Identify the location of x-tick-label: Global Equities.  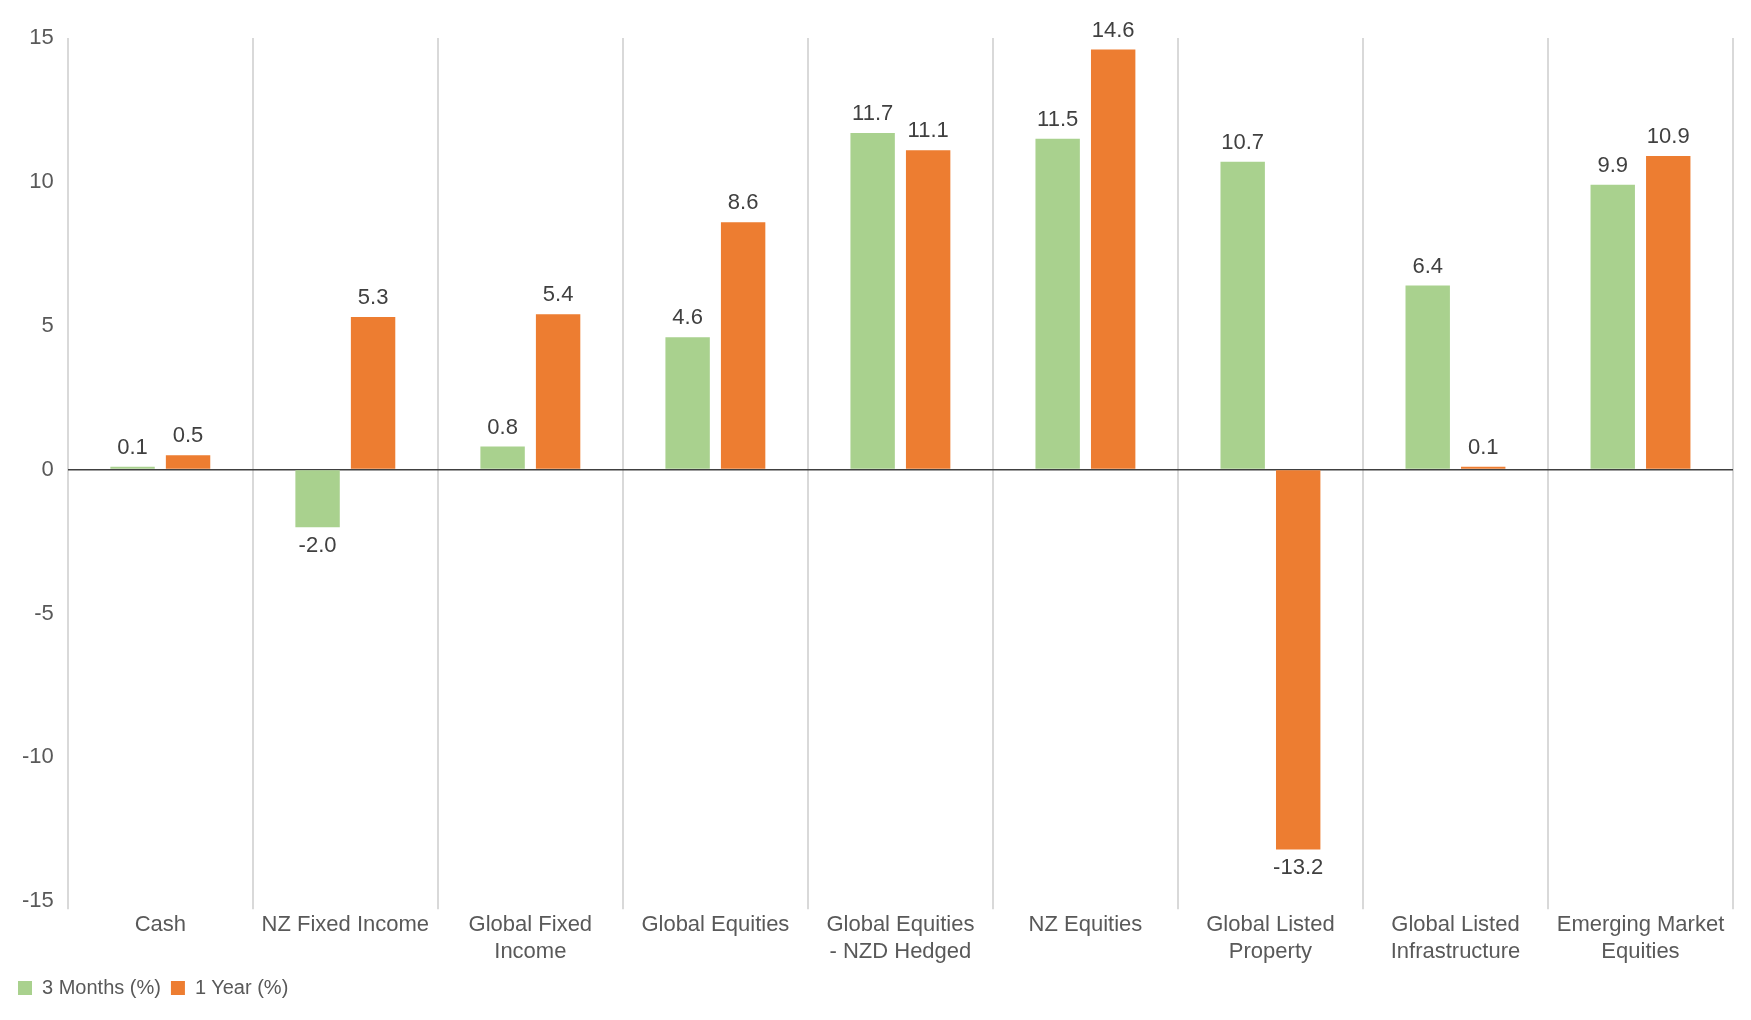
(715, 924).